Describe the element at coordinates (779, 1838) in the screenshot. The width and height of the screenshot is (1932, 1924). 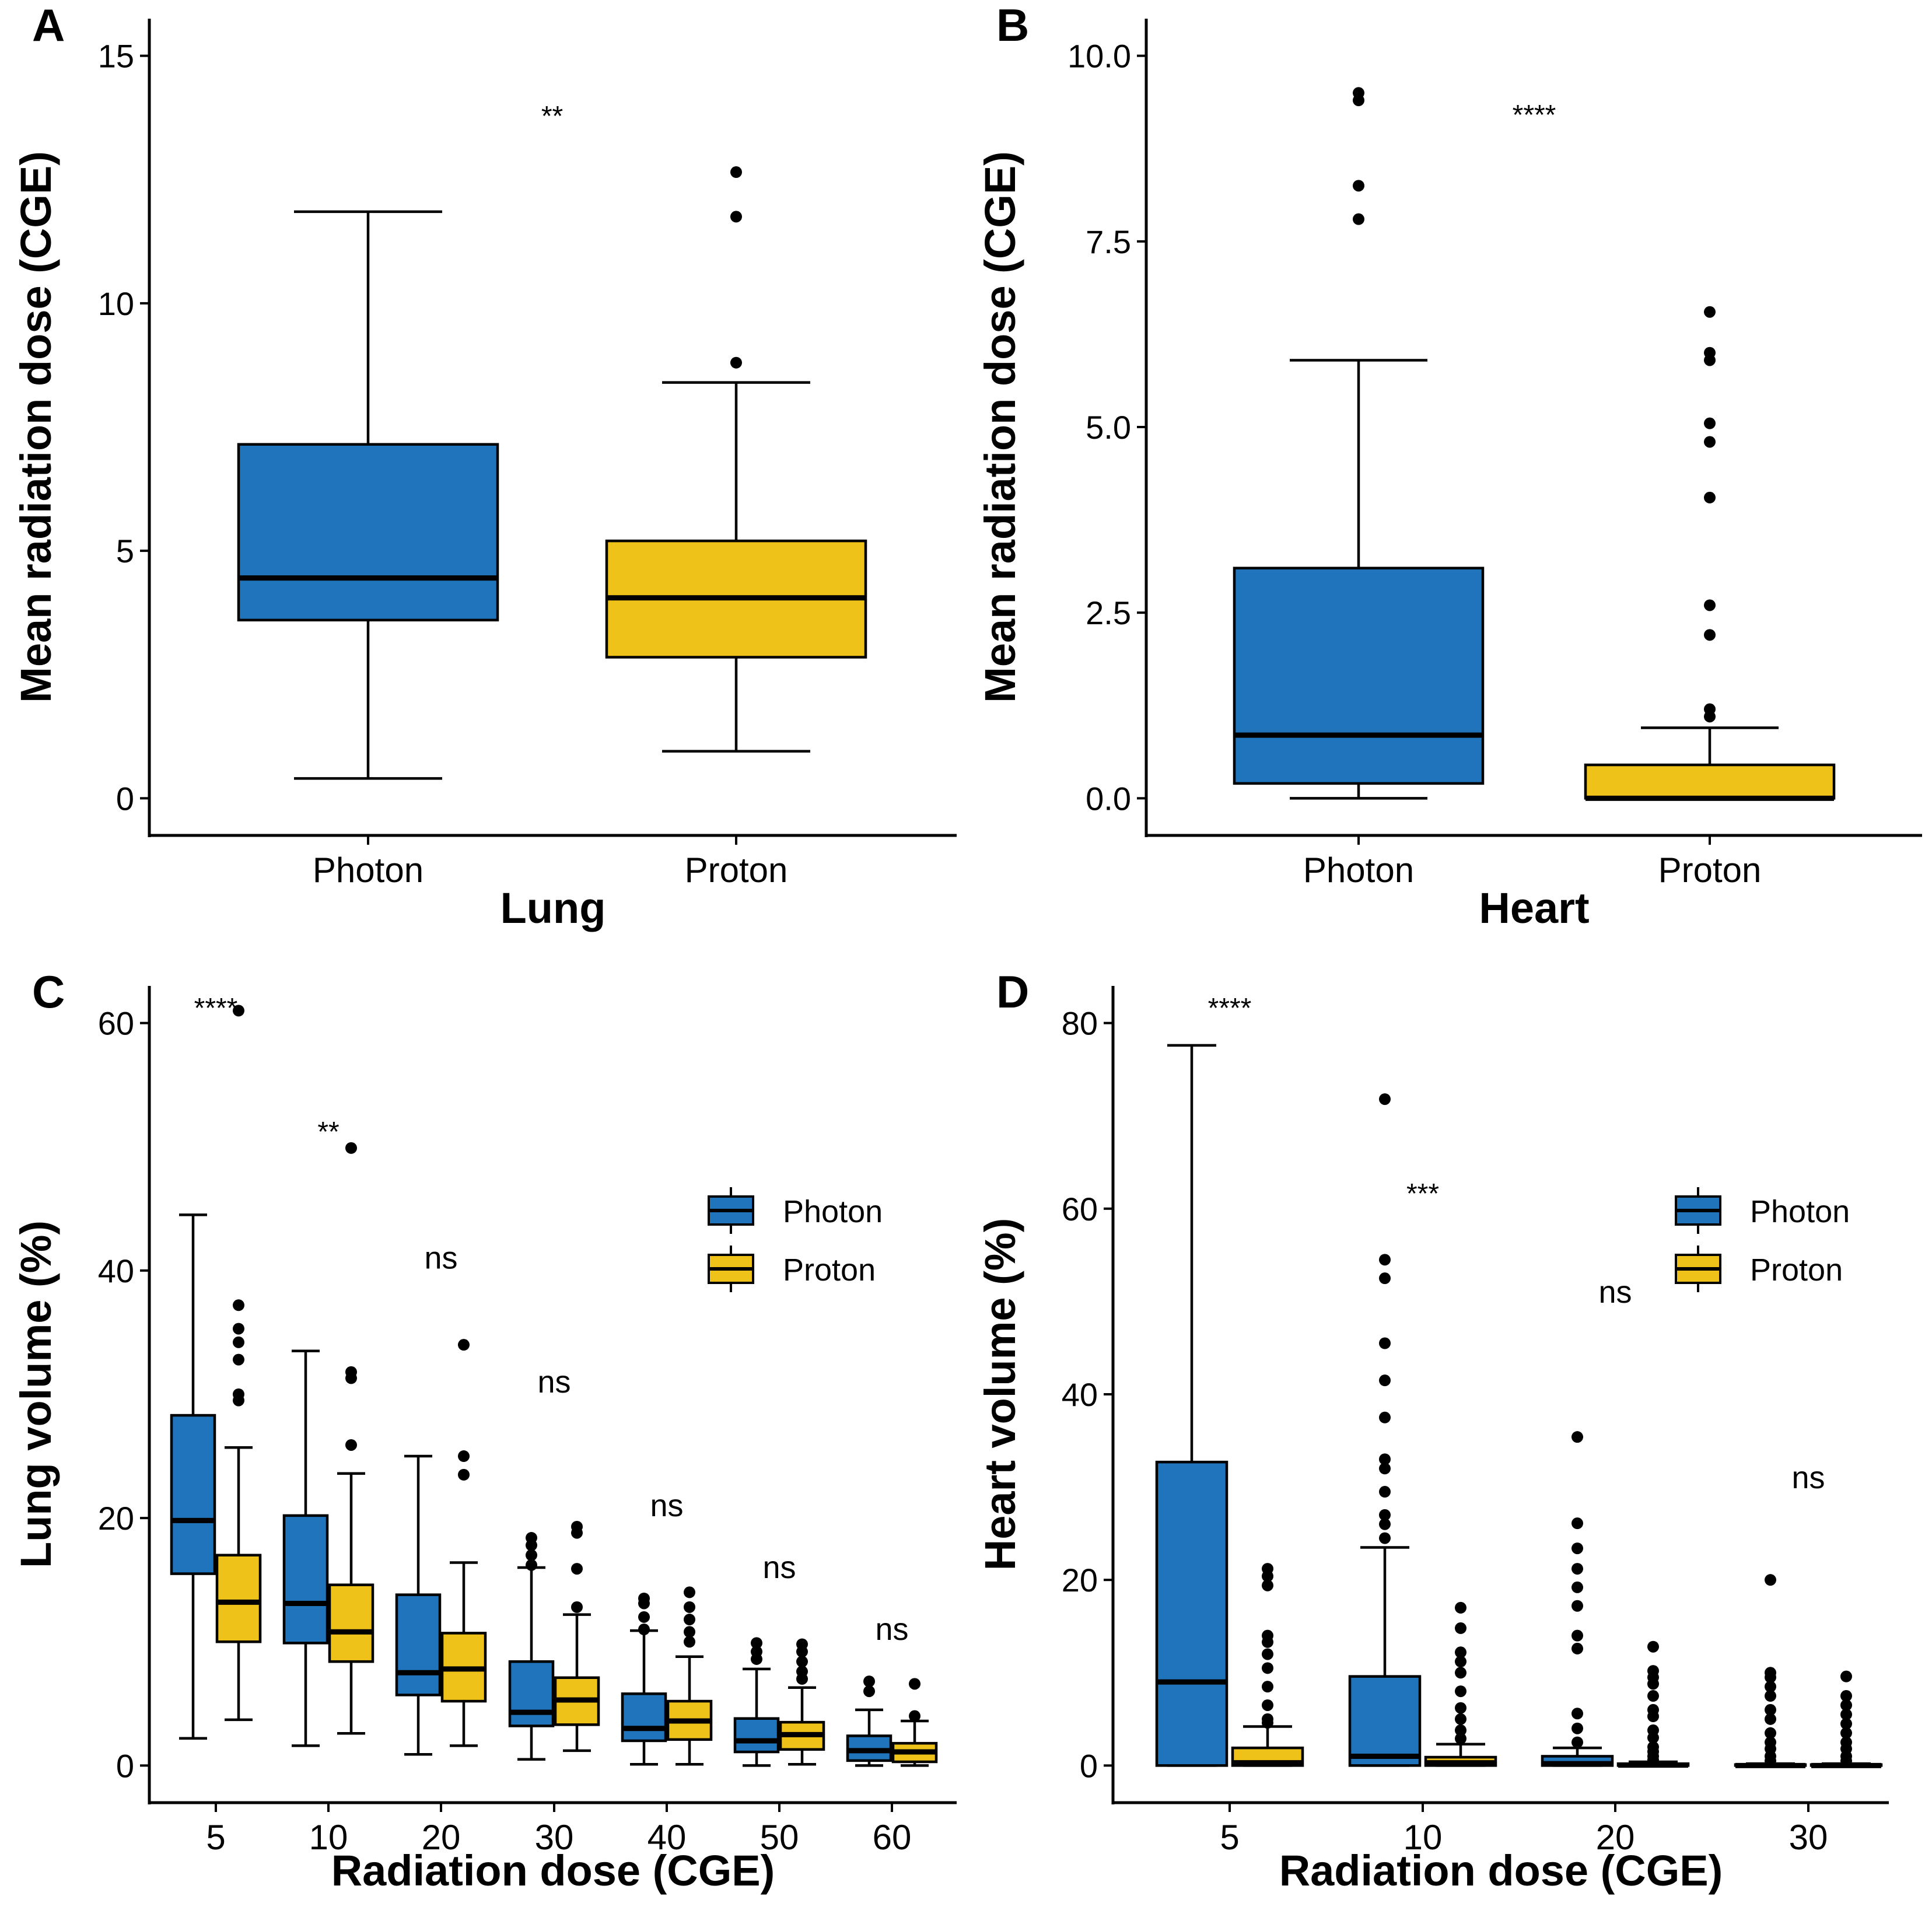
I see `x-tick-label: 50` at that location.